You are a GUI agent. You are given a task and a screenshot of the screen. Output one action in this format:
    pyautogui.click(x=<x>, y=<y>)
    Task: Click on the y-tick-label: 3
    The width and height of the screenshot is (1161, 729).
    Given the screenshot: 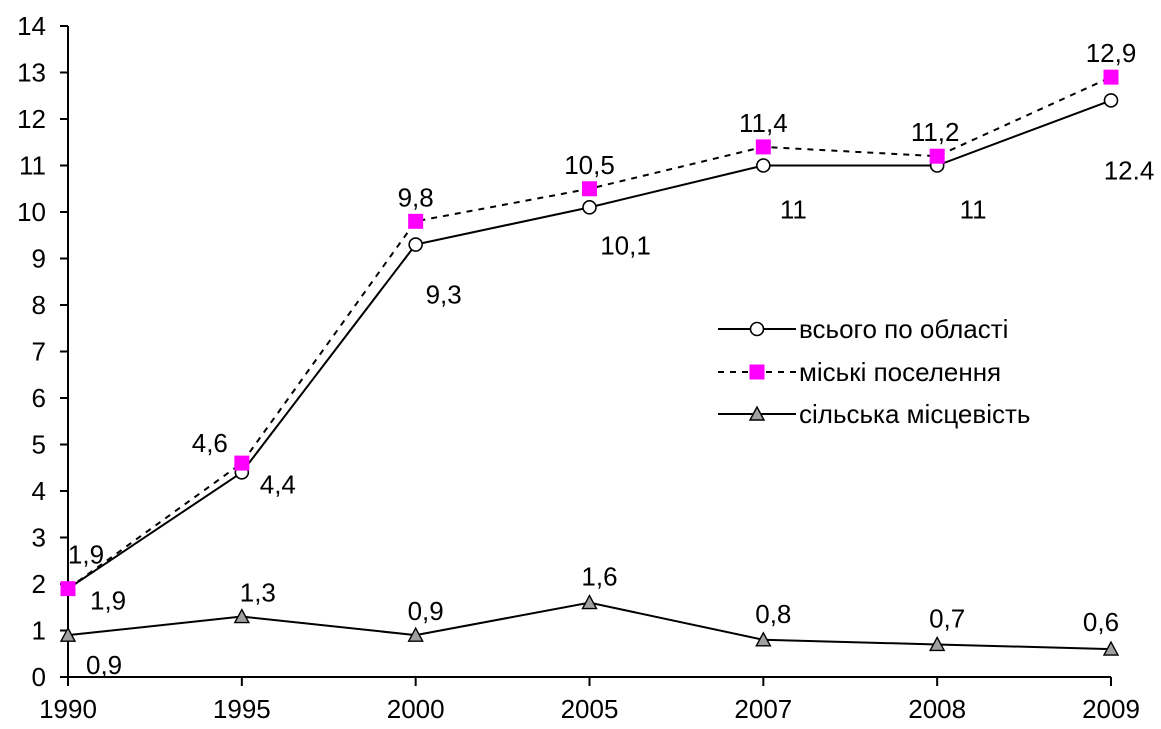 What is the action you would take?
    pyautogui.click(x=39, y=538)
    